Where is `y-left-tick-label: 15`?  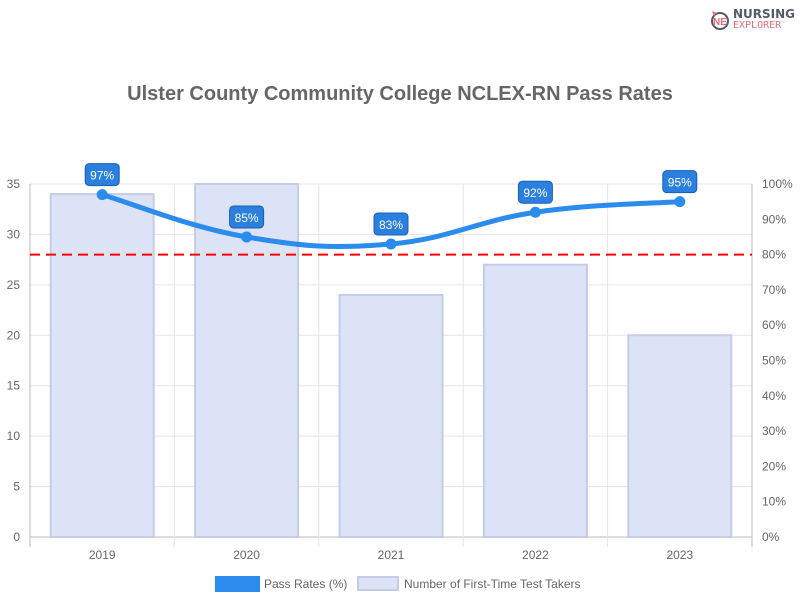 y-left-tick-label: 15 is located at coordinates (14, 386).